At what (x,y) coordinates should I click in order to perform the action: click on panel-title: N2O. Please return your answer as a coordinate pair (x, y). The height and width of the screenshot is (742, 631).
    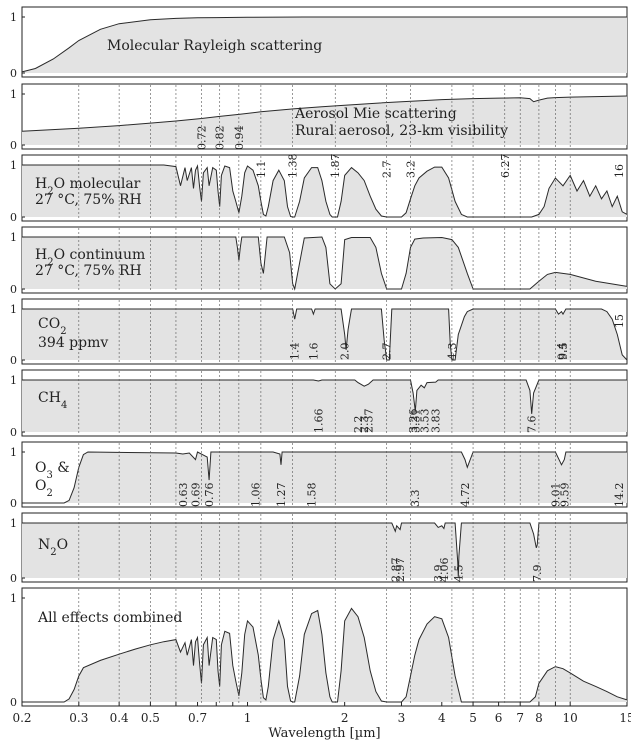
    Looking at the image, I should click on (53, 547).